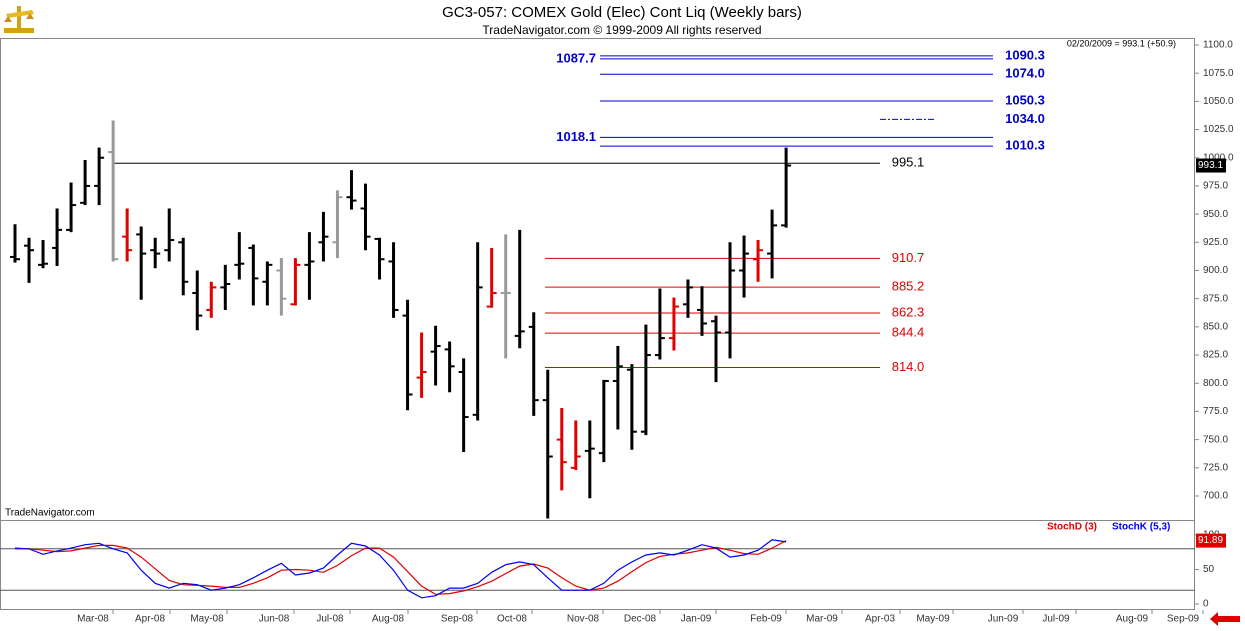 The image size is (1245, 631). I want to click on level-label: 1034.0, so click(1025, 118).